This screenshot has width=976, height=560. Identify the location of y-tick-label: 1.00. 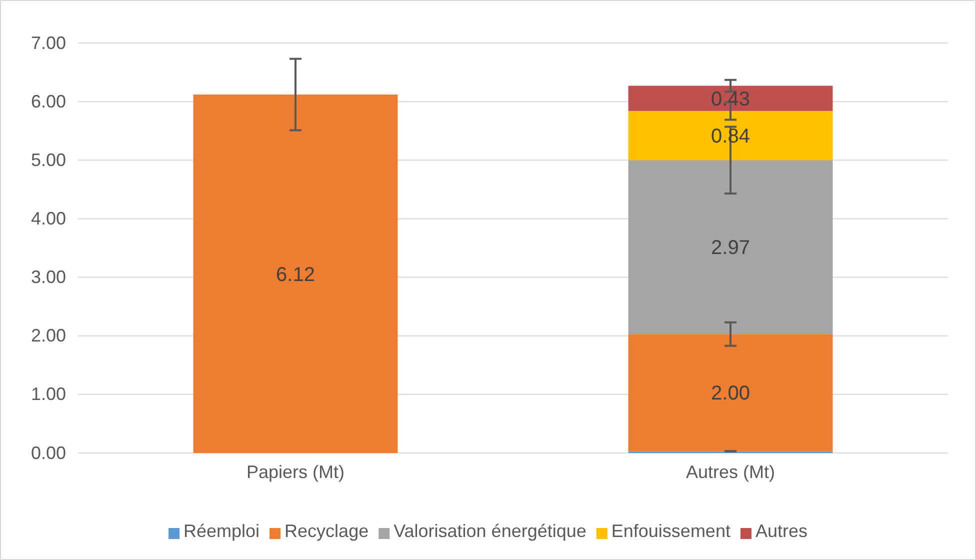
(48, 394).